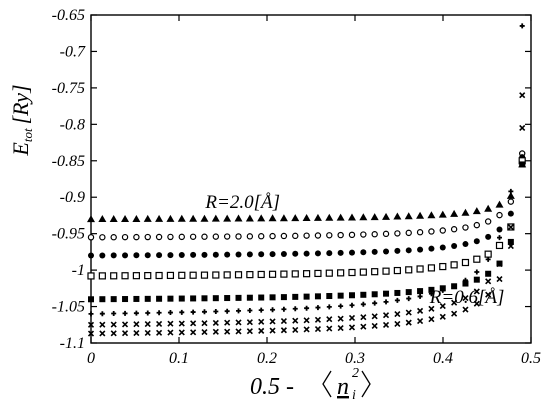  I want to click on y-tick-label: -1, so click(78, 270).